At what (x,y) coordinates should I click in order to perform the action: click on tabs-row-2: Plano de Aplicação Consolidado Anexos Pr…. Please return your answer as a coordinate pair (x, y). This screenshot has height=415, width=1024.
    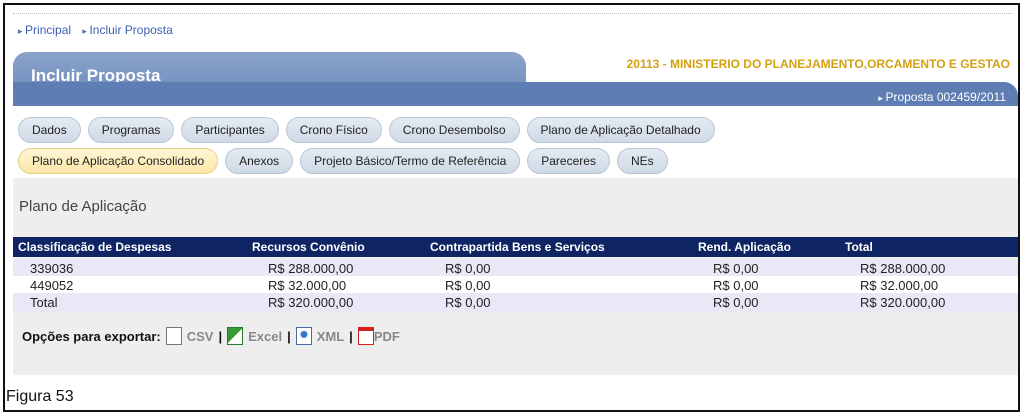
    Looking at the image, I should click on (468, 161).